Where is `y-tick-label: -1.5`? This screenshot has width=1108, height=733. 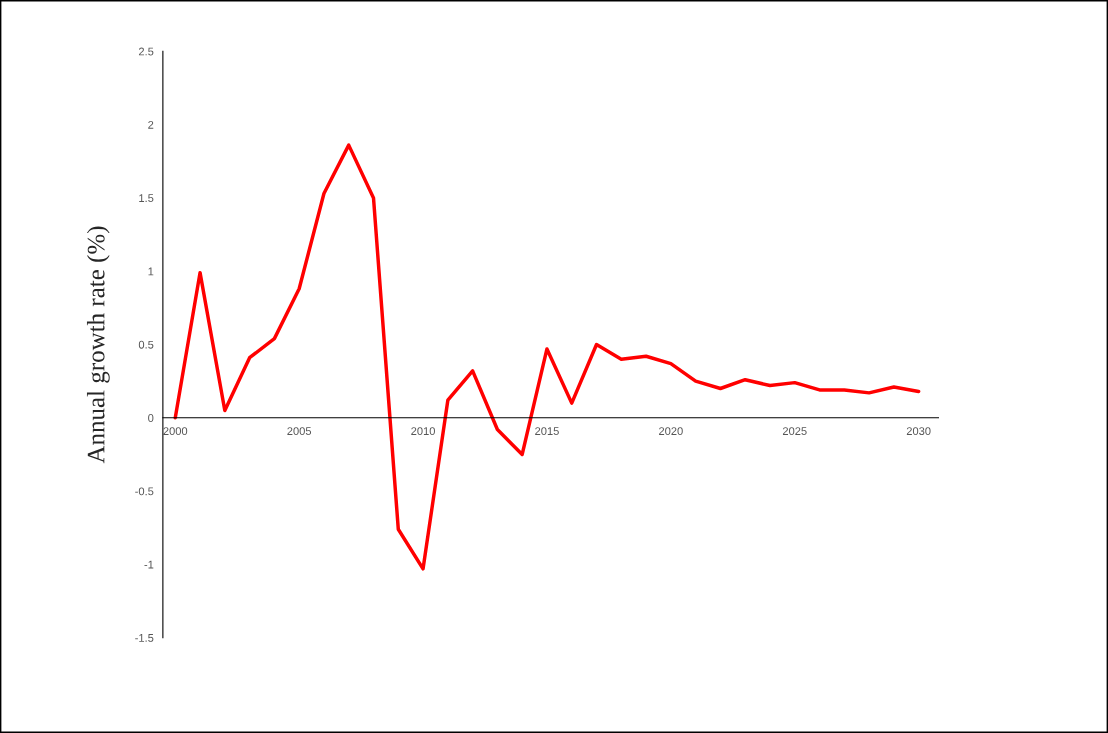 y-tick-label: -1.5 is located at coordinates (144, 638).